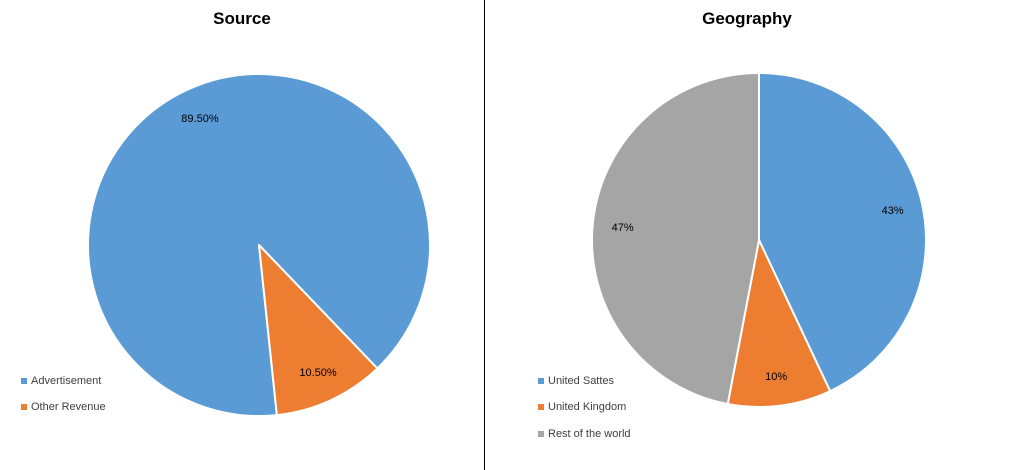  I want to click on chart-title: Source, so click(242, 18).